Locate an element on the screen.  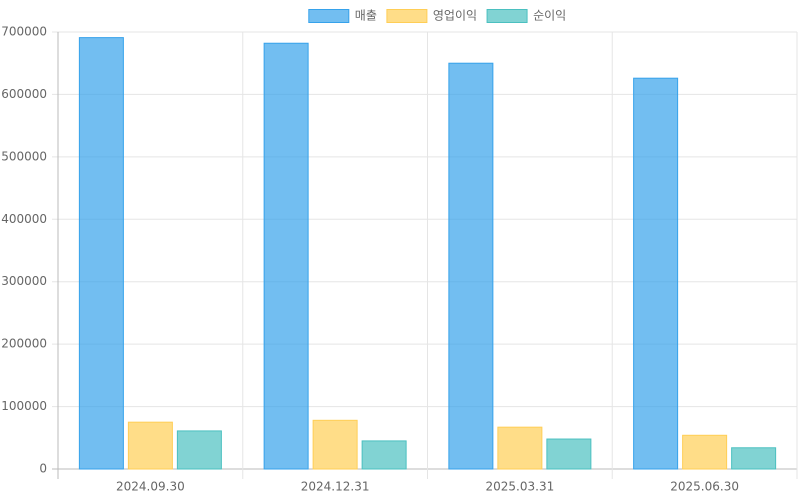
y-tick-label: 100000 is located at coordinates (24, 406).